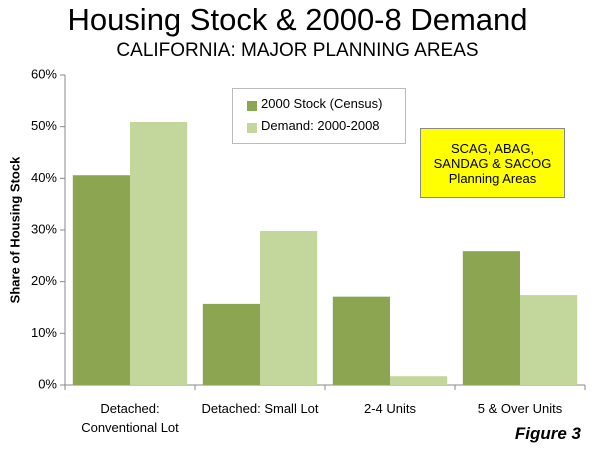 The height and width of the screenshot is (449, 595). Describe the element at coordinates (44, 280) in the screenshot. I see `y-tick-label: 20%` at that location.